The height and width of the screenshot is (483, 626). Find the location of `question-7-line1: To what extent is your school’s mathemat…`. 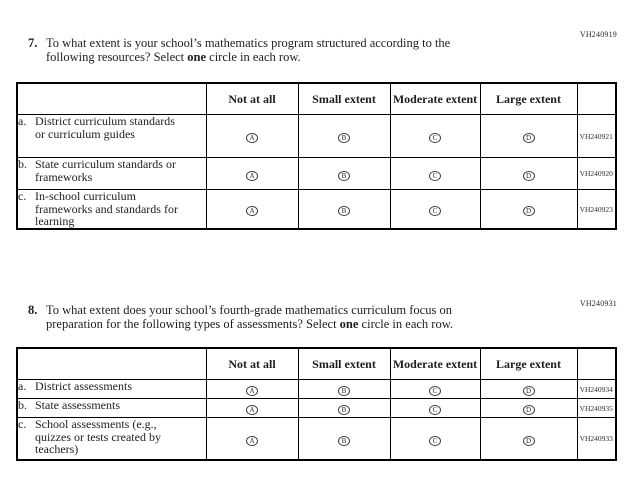

question-7-line1: To what extent is your school’s mathemat… is located at coordinates (248, 43).